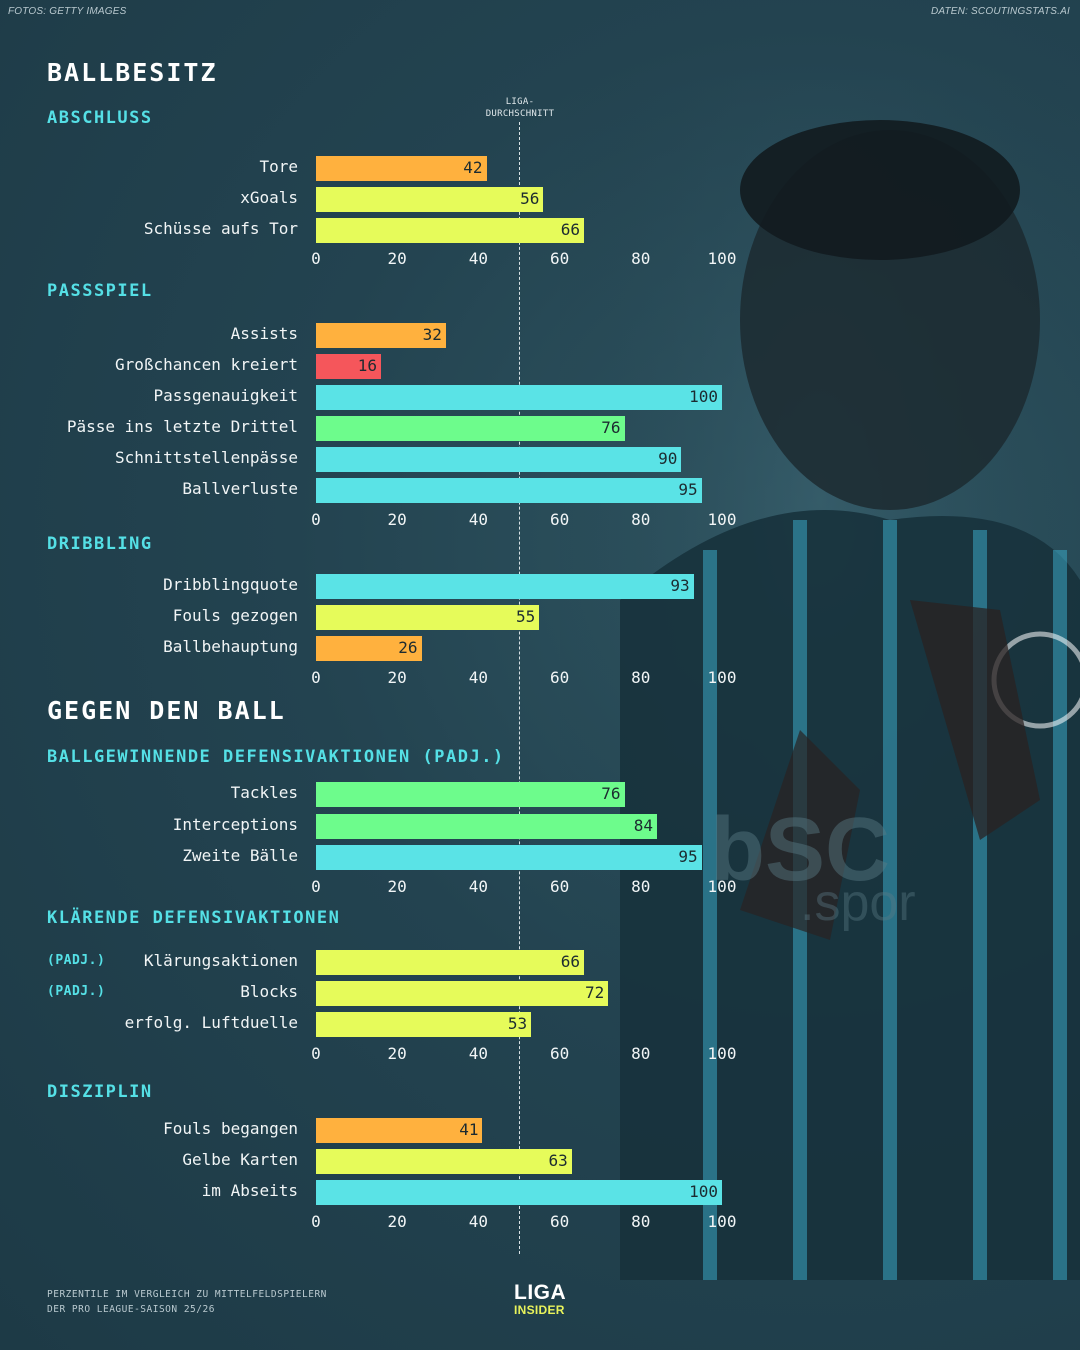 Image resolution: width=1080 pixels, height=1350 pixels. What do you see at coordinates (1000, 11) in the screenshot?
I see `data-credit: DATEN: SCOUTINGSTATS.AI` at bounding box center [1000, 11].